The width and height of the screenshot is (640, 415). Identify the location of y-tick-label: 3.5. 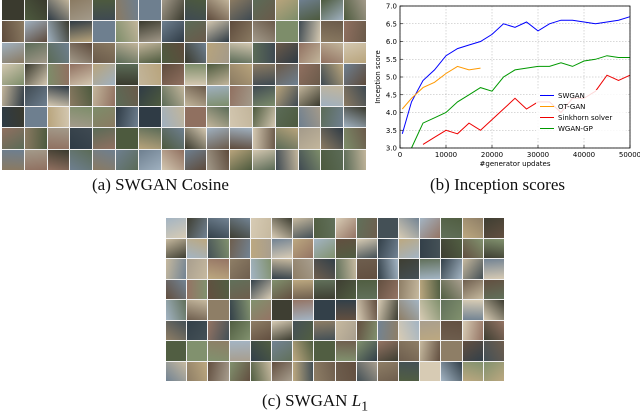
(391, 131).